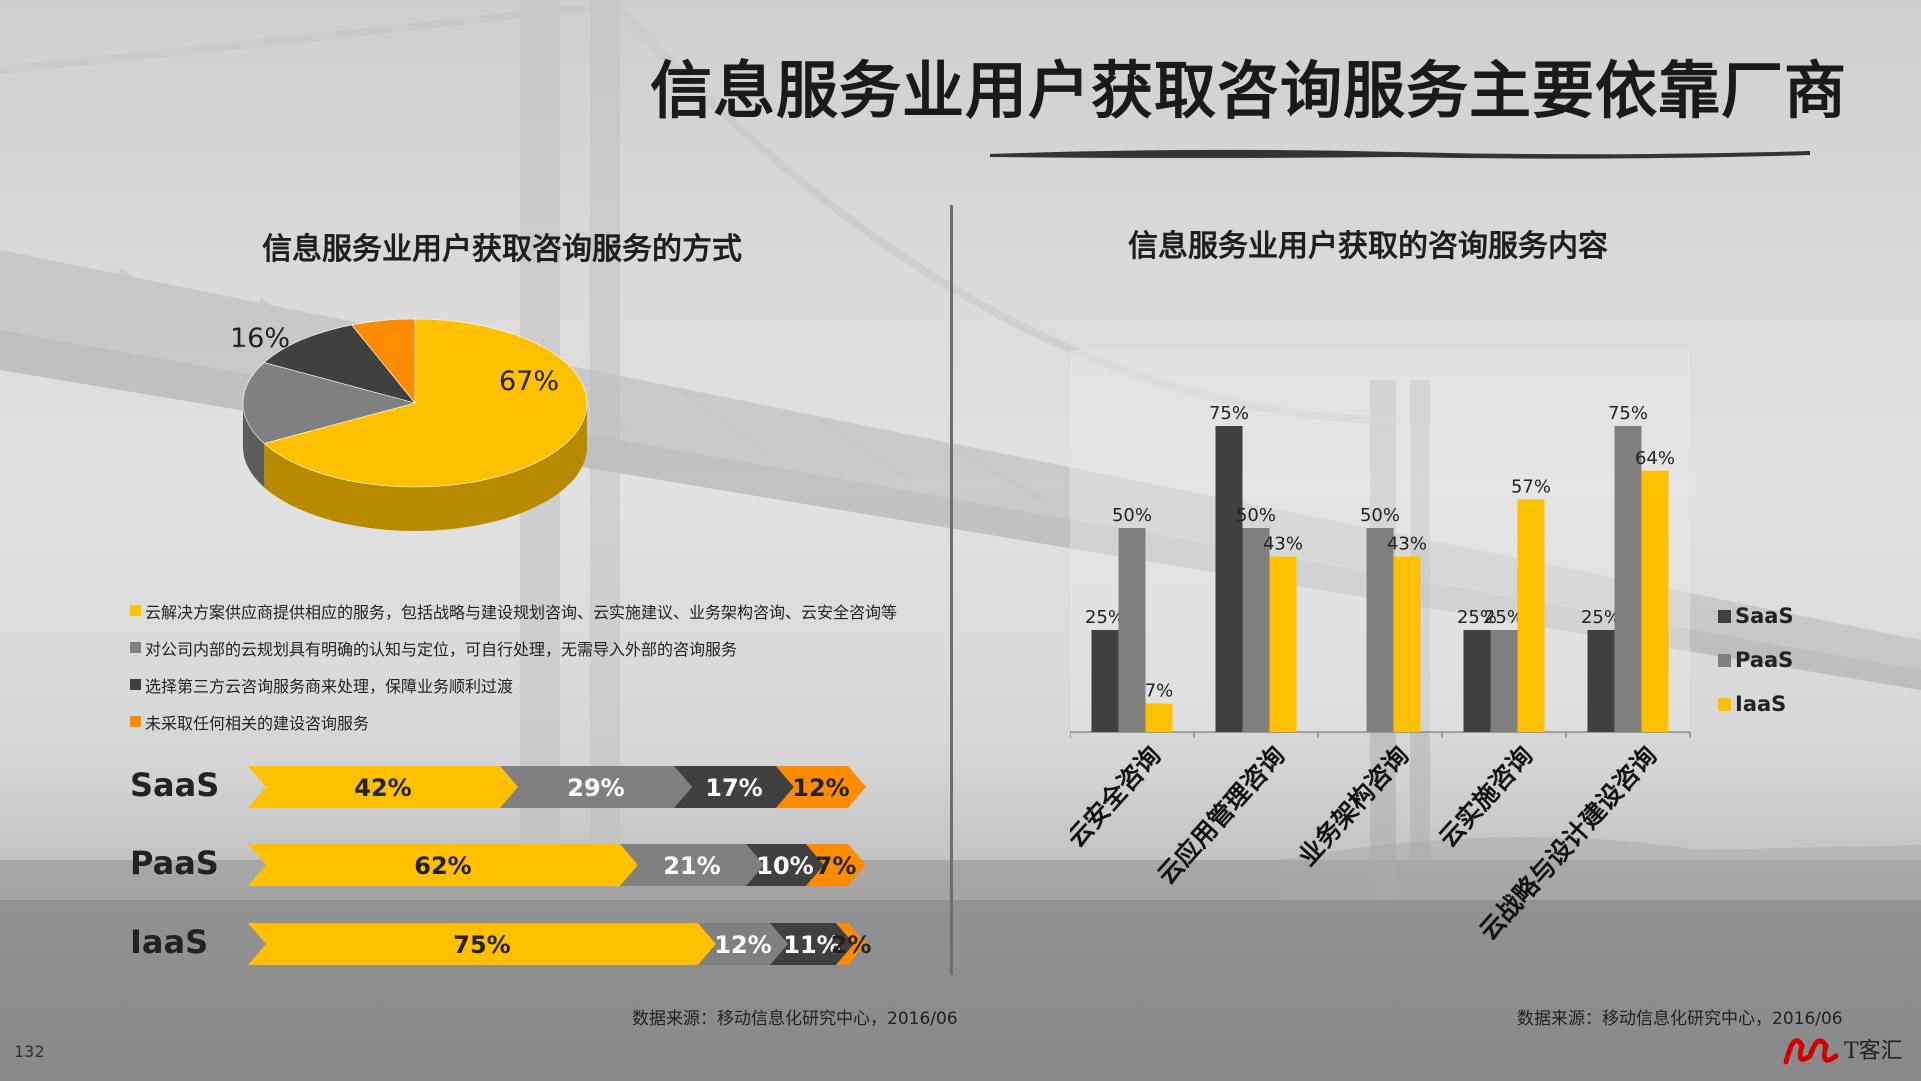  What do you see at coordinates (1118, 797) in the screenshot?
I see `category-label: 云安全咨询` at bounding box center [1118, 797].